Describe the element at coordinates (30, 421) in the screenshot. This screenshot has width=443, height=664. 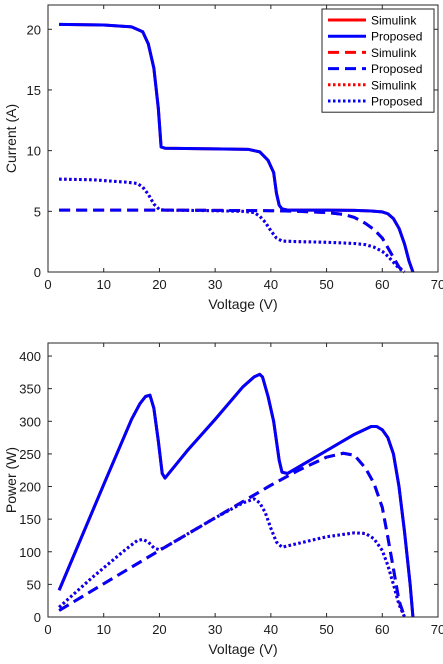
I see `y-tick-label: 300` at that location.